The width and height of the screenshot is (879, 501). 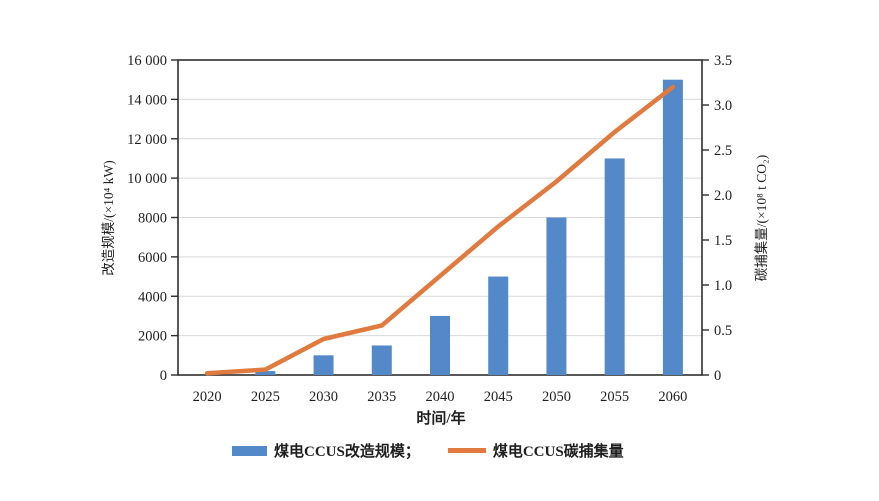 I want to click on right-axis-tick-label: 2.5, so click(x=723, y=151).